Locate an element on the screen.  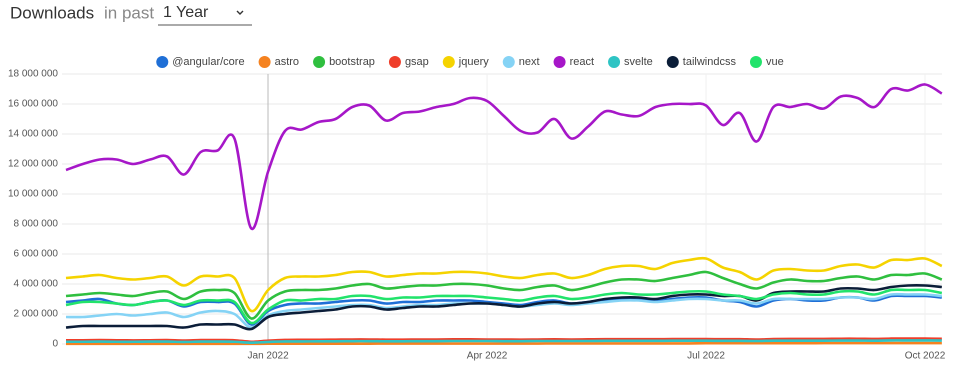
x-tick-label: Jan 2022 is located at coordinates (269, 356).